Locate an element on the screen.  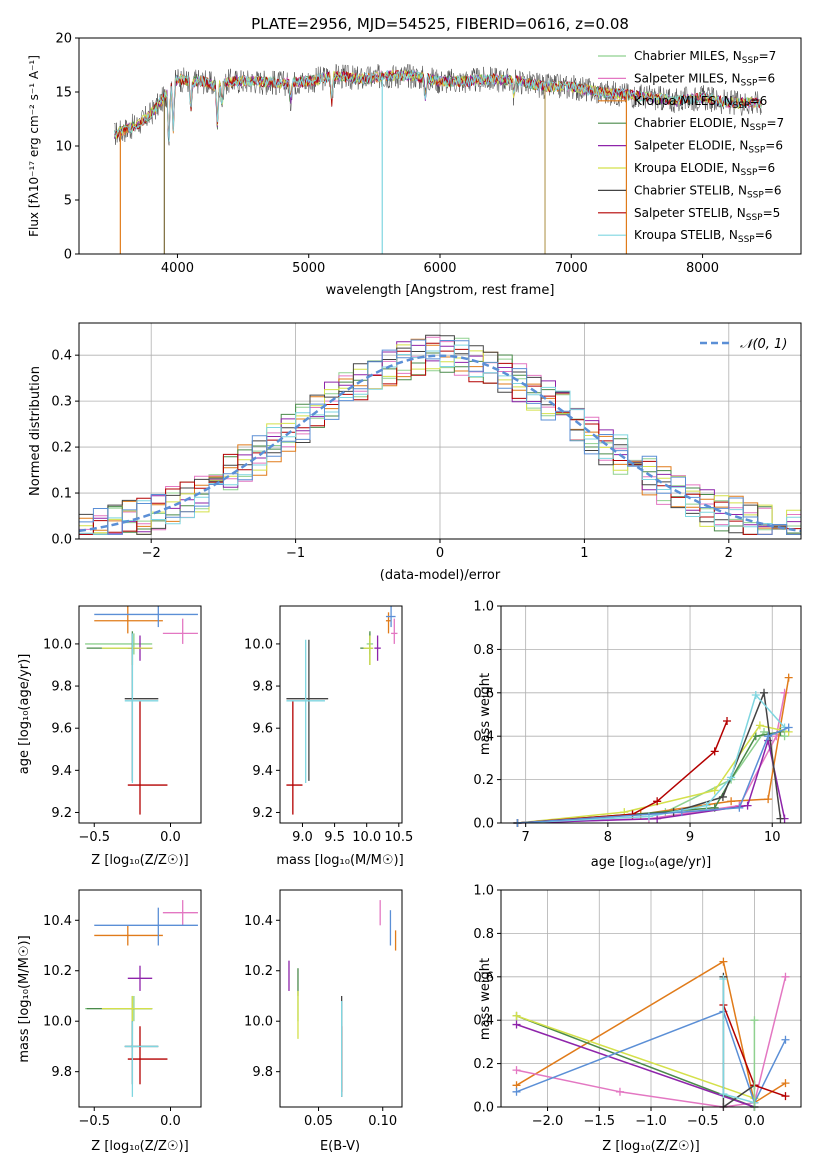
z-massweight-ticks: −2.0 −1.5 −1.0 −0.5 0.0 0.0 0.2 0.4 0.6 0.8 1.0 is located at coordinates (637, 1006).